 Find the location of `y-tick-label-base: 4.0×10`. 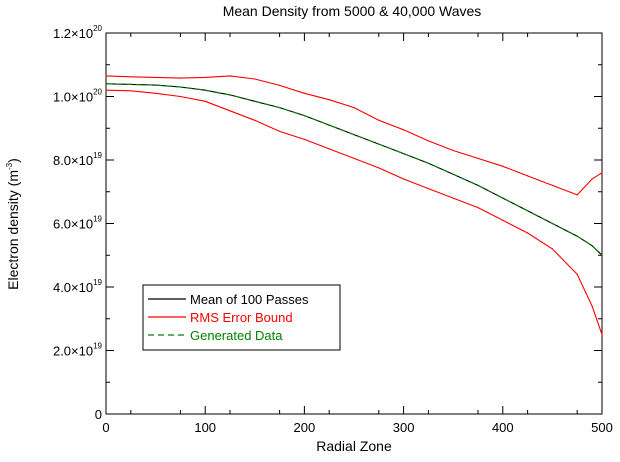

y-tick-label-base: 4.0×10 is located at coordinates (73, 287).